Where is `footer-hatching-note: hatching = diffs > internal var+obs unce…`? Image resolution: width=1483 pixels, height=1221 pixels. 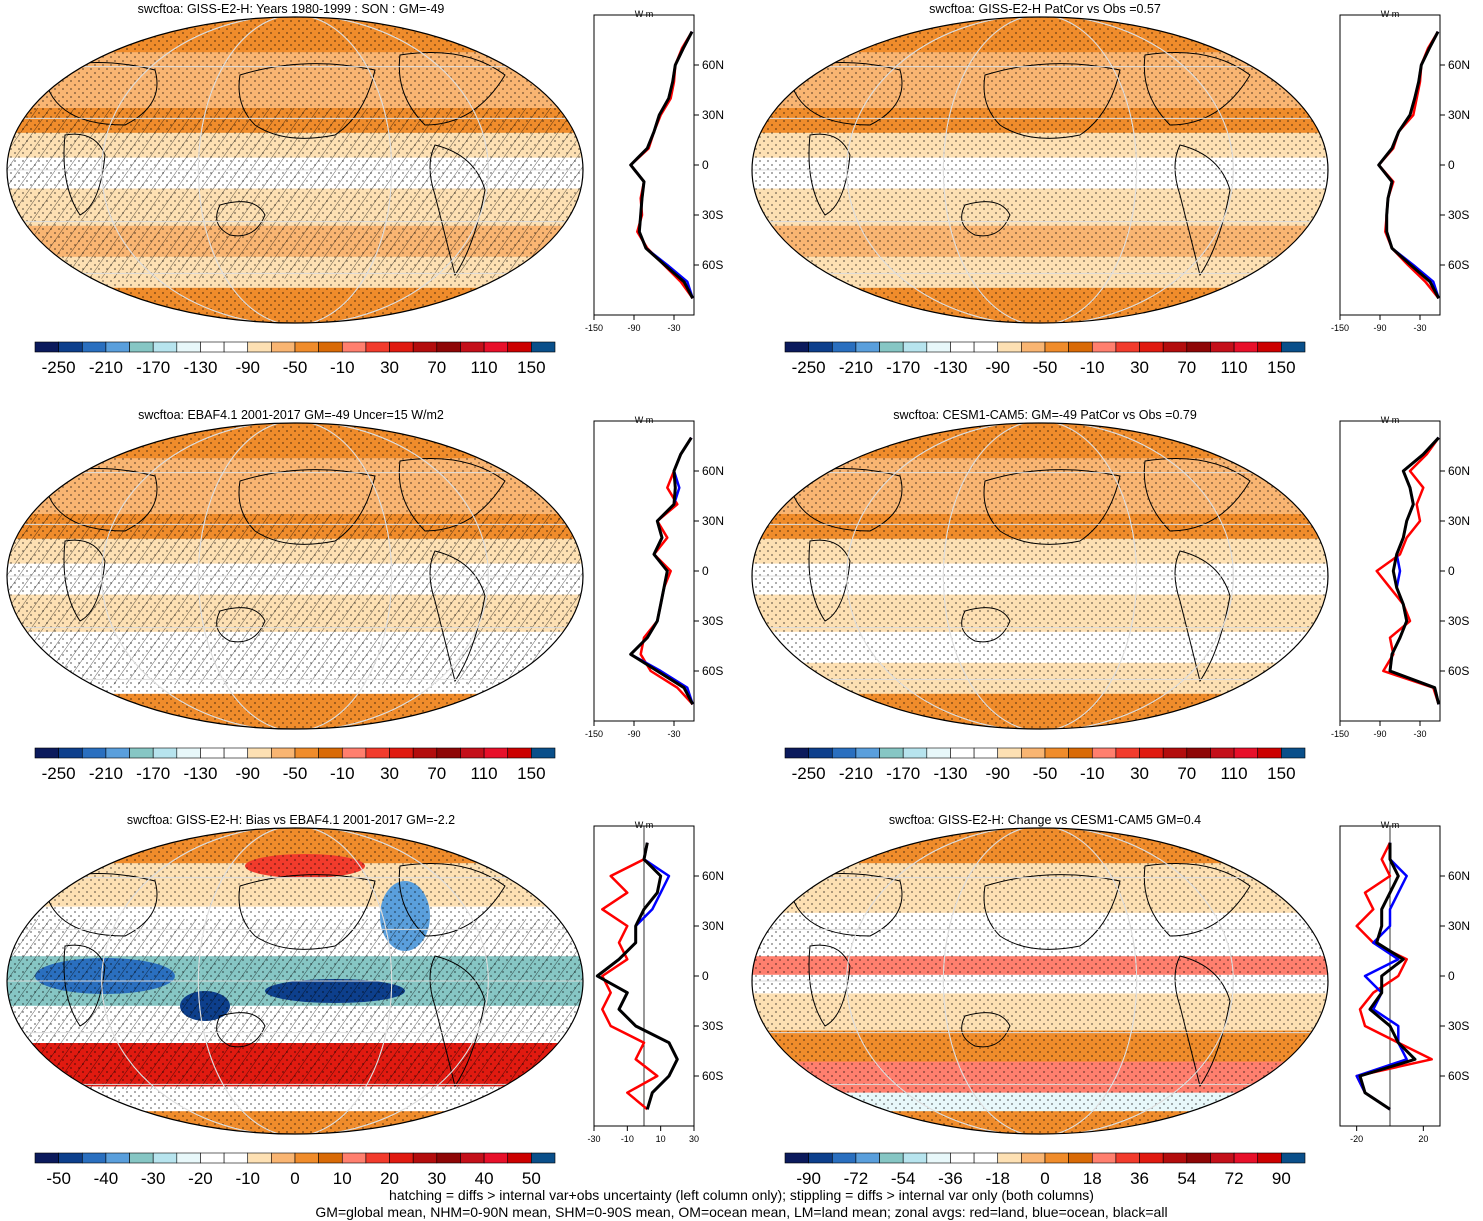 footer-hatching-note: hatching = diffs > internal var+obs unce… is located at coordinates (741, 1195).